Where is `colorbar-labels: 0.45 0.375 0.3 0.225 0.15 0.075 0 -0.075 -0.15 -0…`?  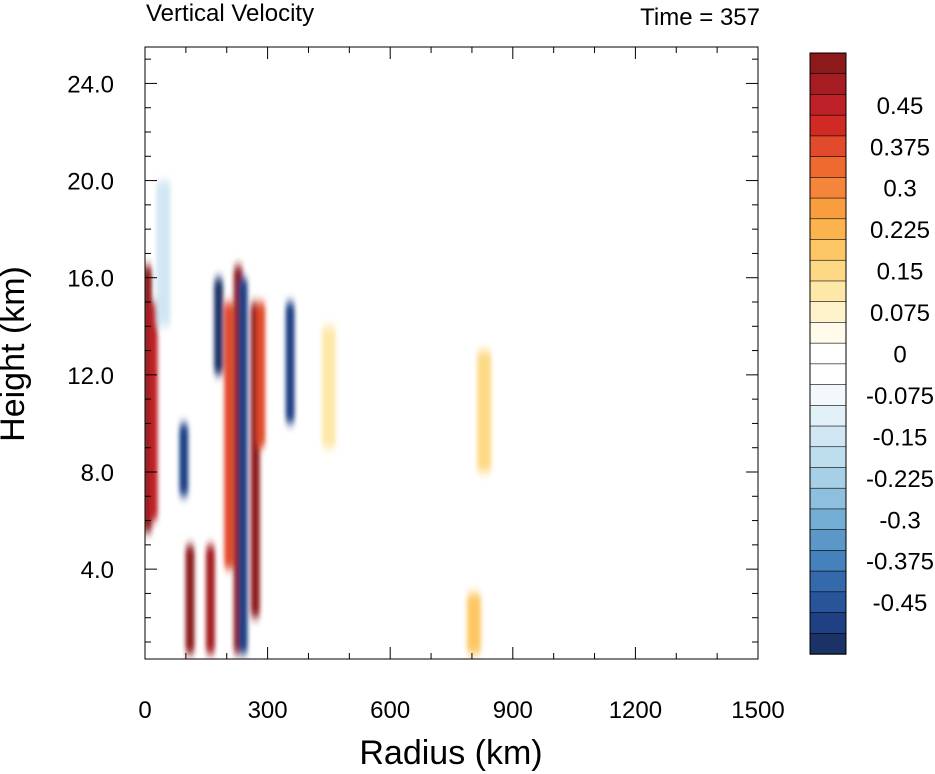 colorbar-labels: 0.45 0.375 0.3 0.225 0.15 0.075 0 -0.075 -0.15 -0… is located at coordinates (900, 355).